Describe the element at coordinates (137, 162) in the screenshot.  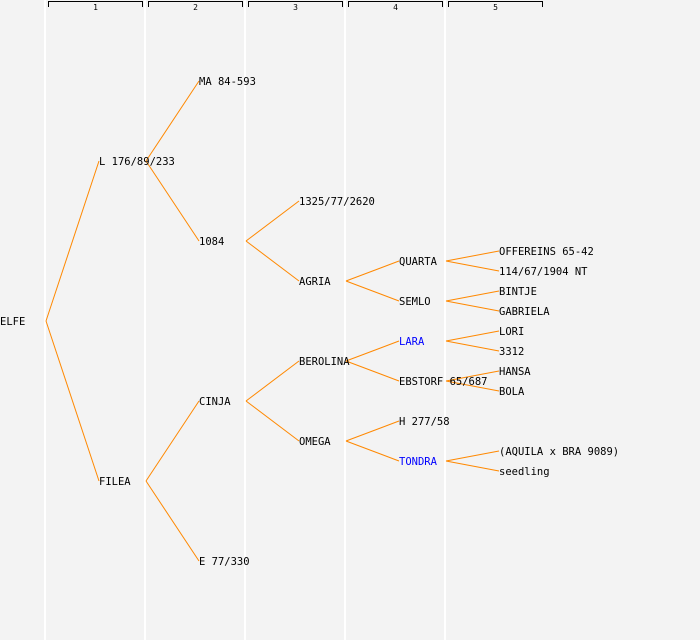
I see `pedigree-node: L 176/89/233` at that location.